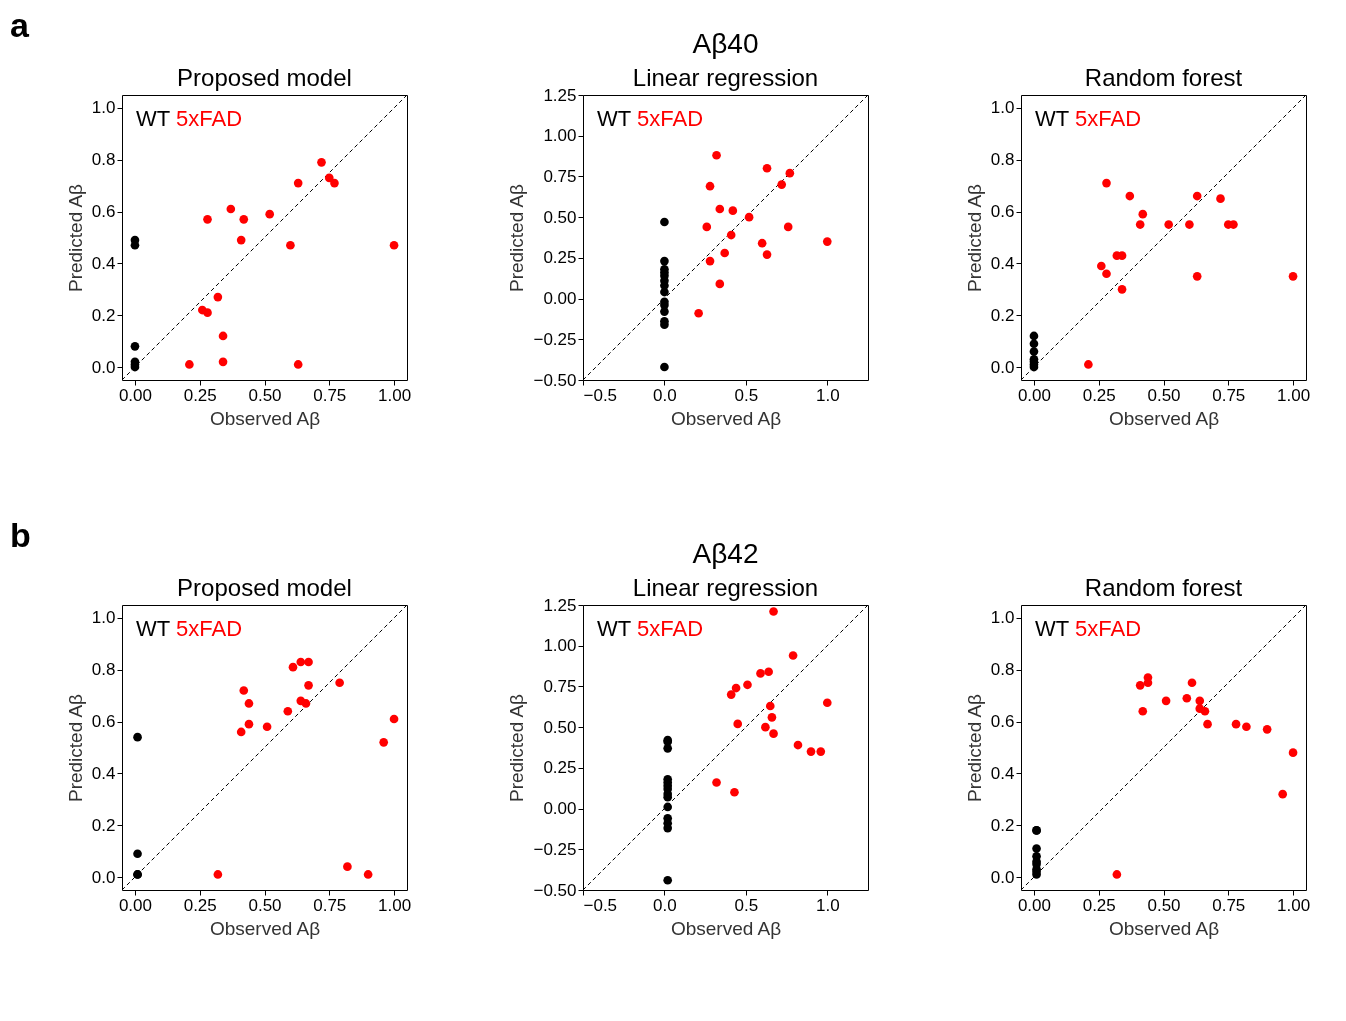  I want to click on text: Aβ40, so click(725, 43).